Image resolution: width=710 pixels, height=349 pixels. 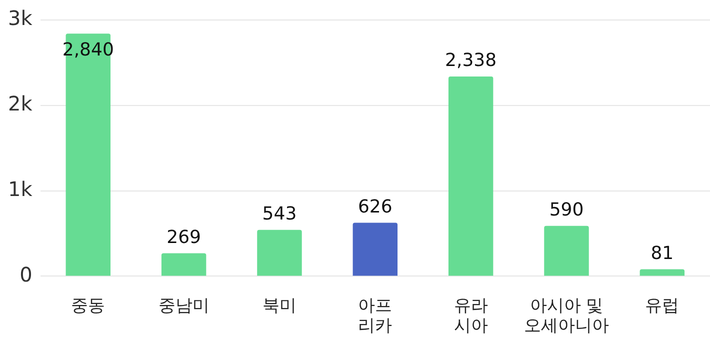 I want to click on data-label: 590, so click(x=566, y=209).